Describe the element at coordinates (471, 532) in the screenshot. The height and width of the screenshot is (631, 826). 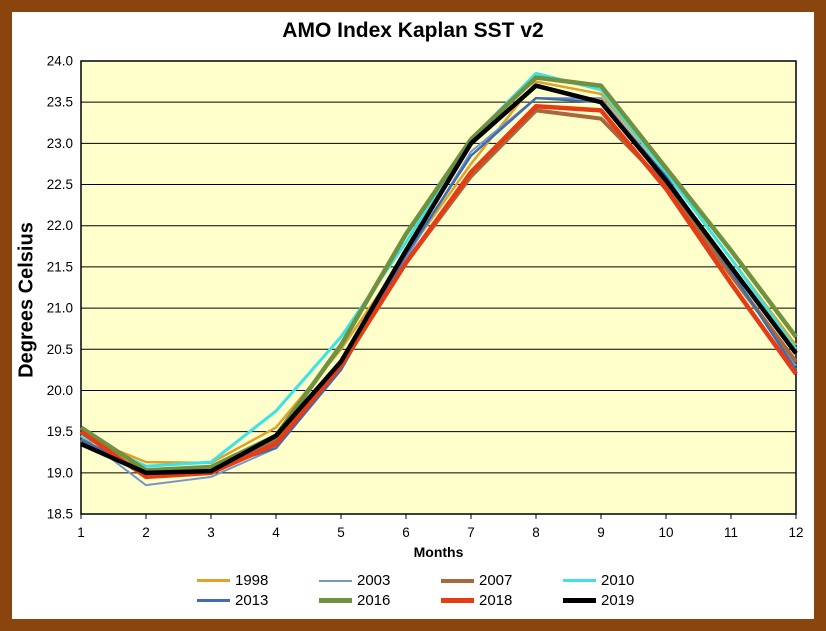
I see `x-tick-label: 7` at that location.